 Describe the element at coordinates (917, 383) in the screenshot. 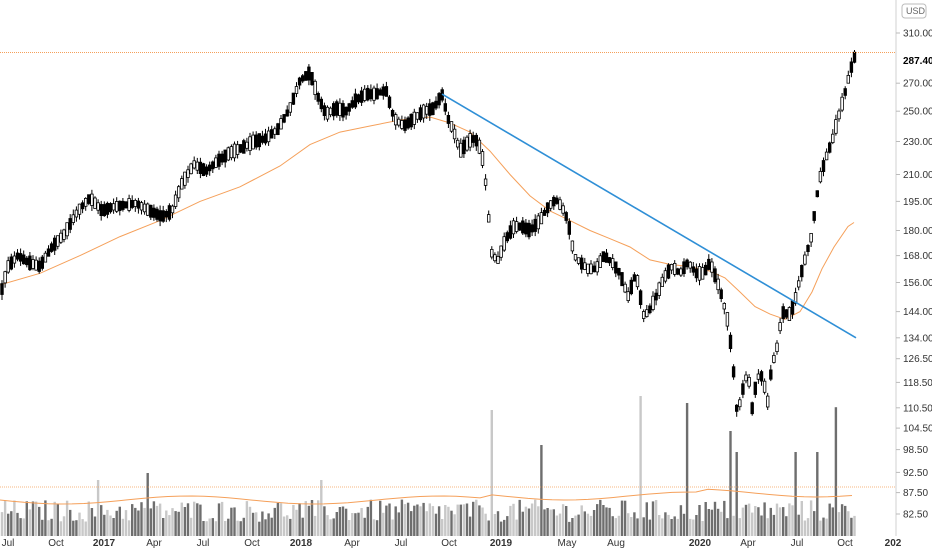

I see `y-tick-label: 118.50` at that location.